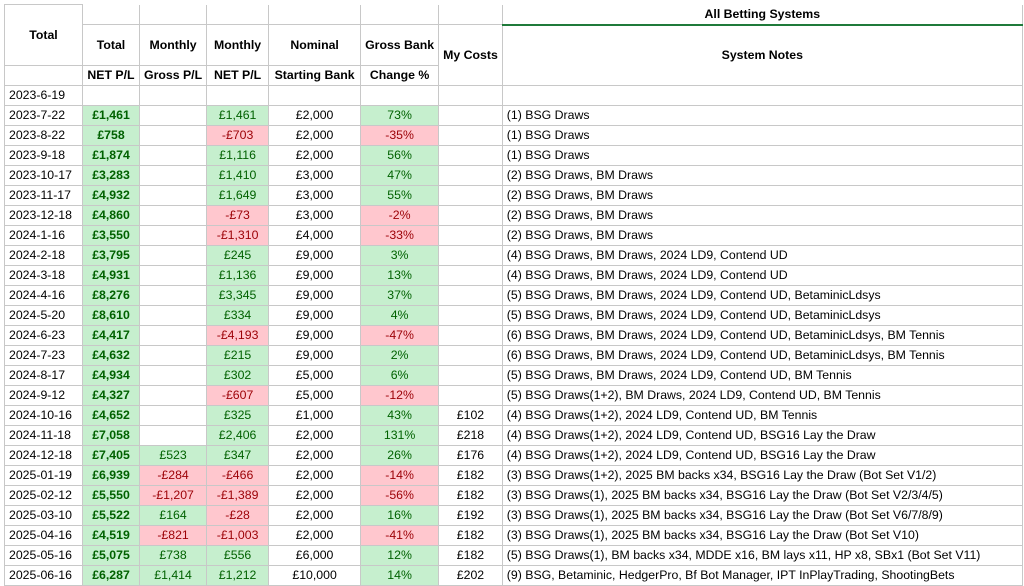 The image size is (1024, 586). Describe the element at coordinates (315, 235) in the screenshot. I see `cell-starting-bank: £4,000` at that location.